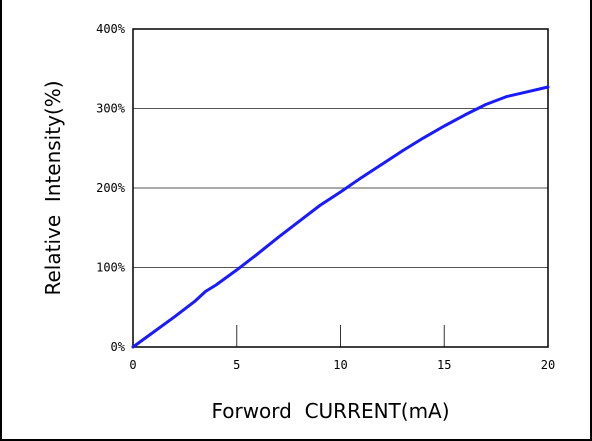 This screenshot has width=592, height=441. I want to click on y-tick-label: 100%, so click(111, 268).